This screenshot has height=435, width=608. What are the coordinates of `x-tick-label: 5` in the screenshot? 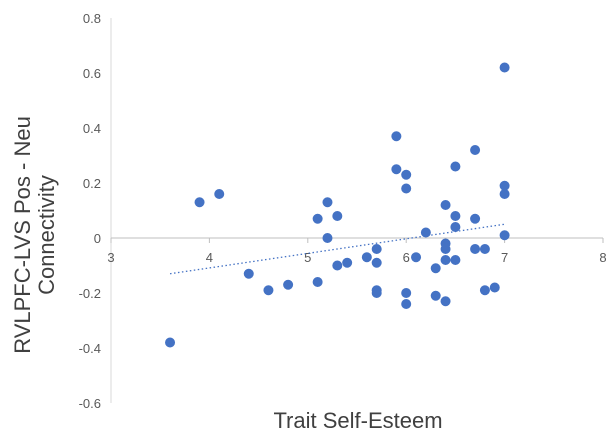 It's located at (307, 257).